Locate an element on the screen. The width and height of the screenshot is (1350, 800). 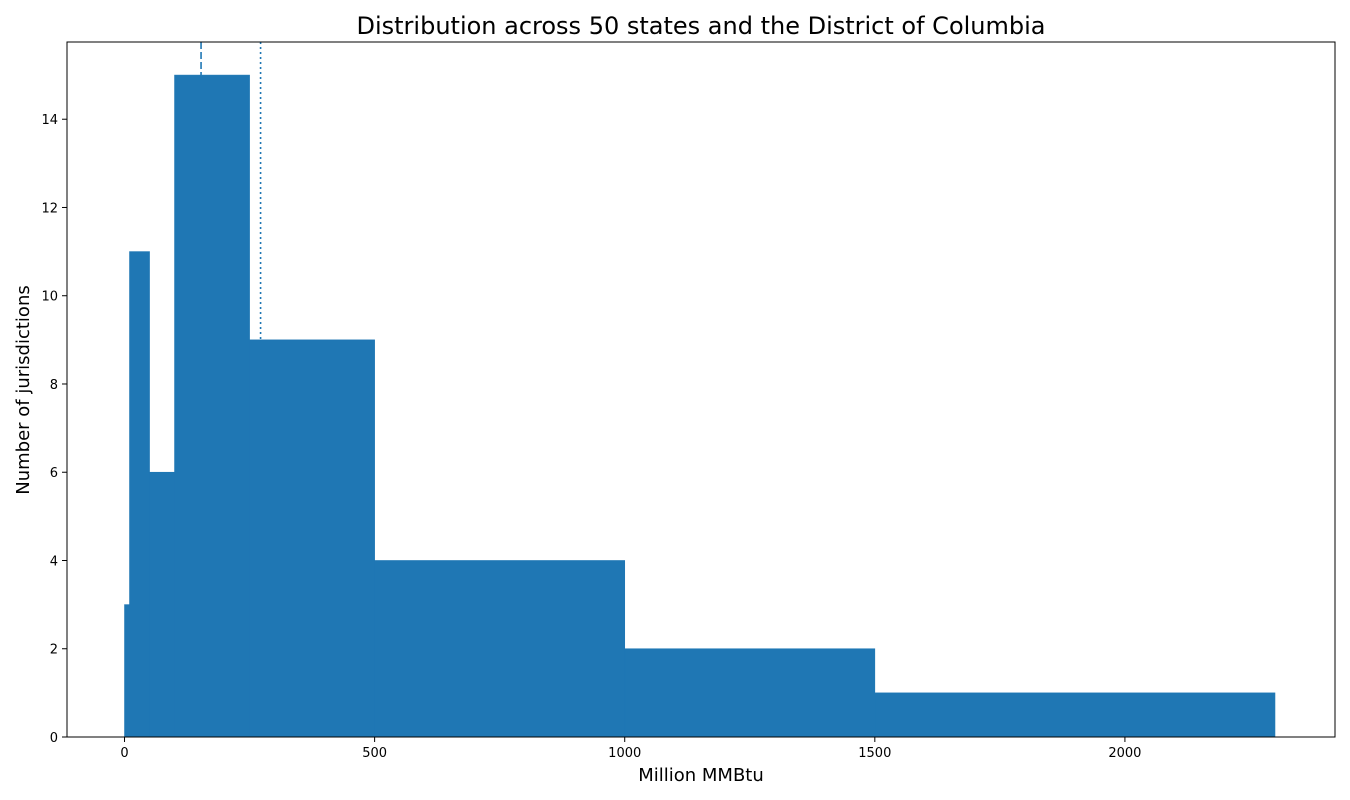
x-axis-ticks: 0 500 1000 1500 2000 is located at coordinates (630, 749).